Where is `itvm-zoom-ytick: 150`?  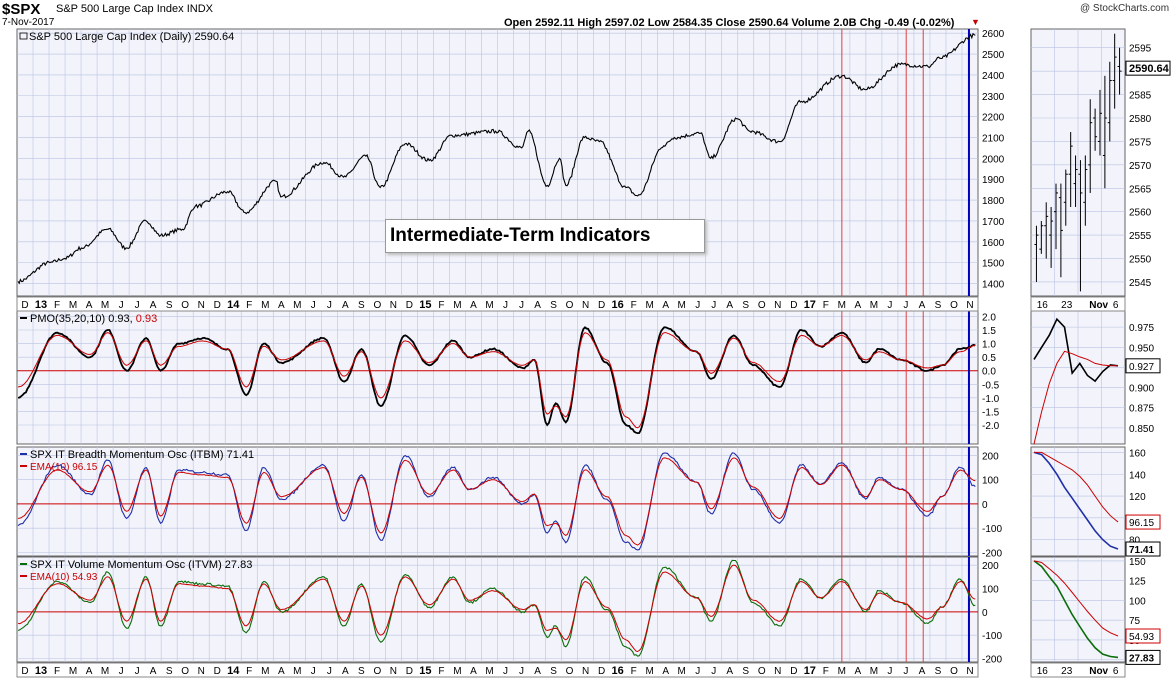
itvm-zoom-ytick: 150 is located at coordinates (1137, 562).